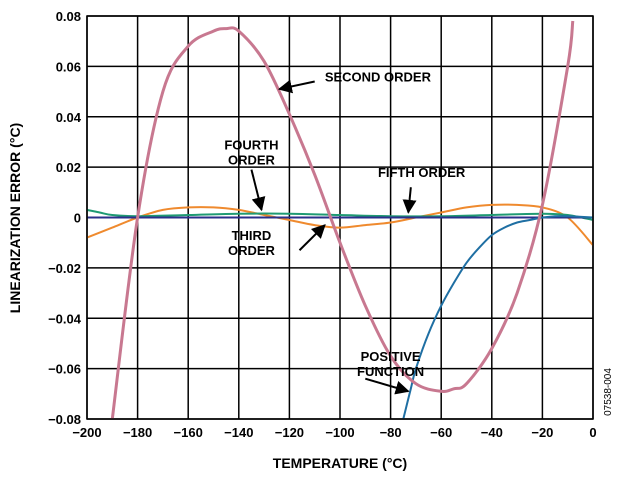 The image size is (619, 477). What do you see at coordinates (68, 66) in the screenshot?
I see `y-tick-label: 0.06` at bounding box center [68, 66].